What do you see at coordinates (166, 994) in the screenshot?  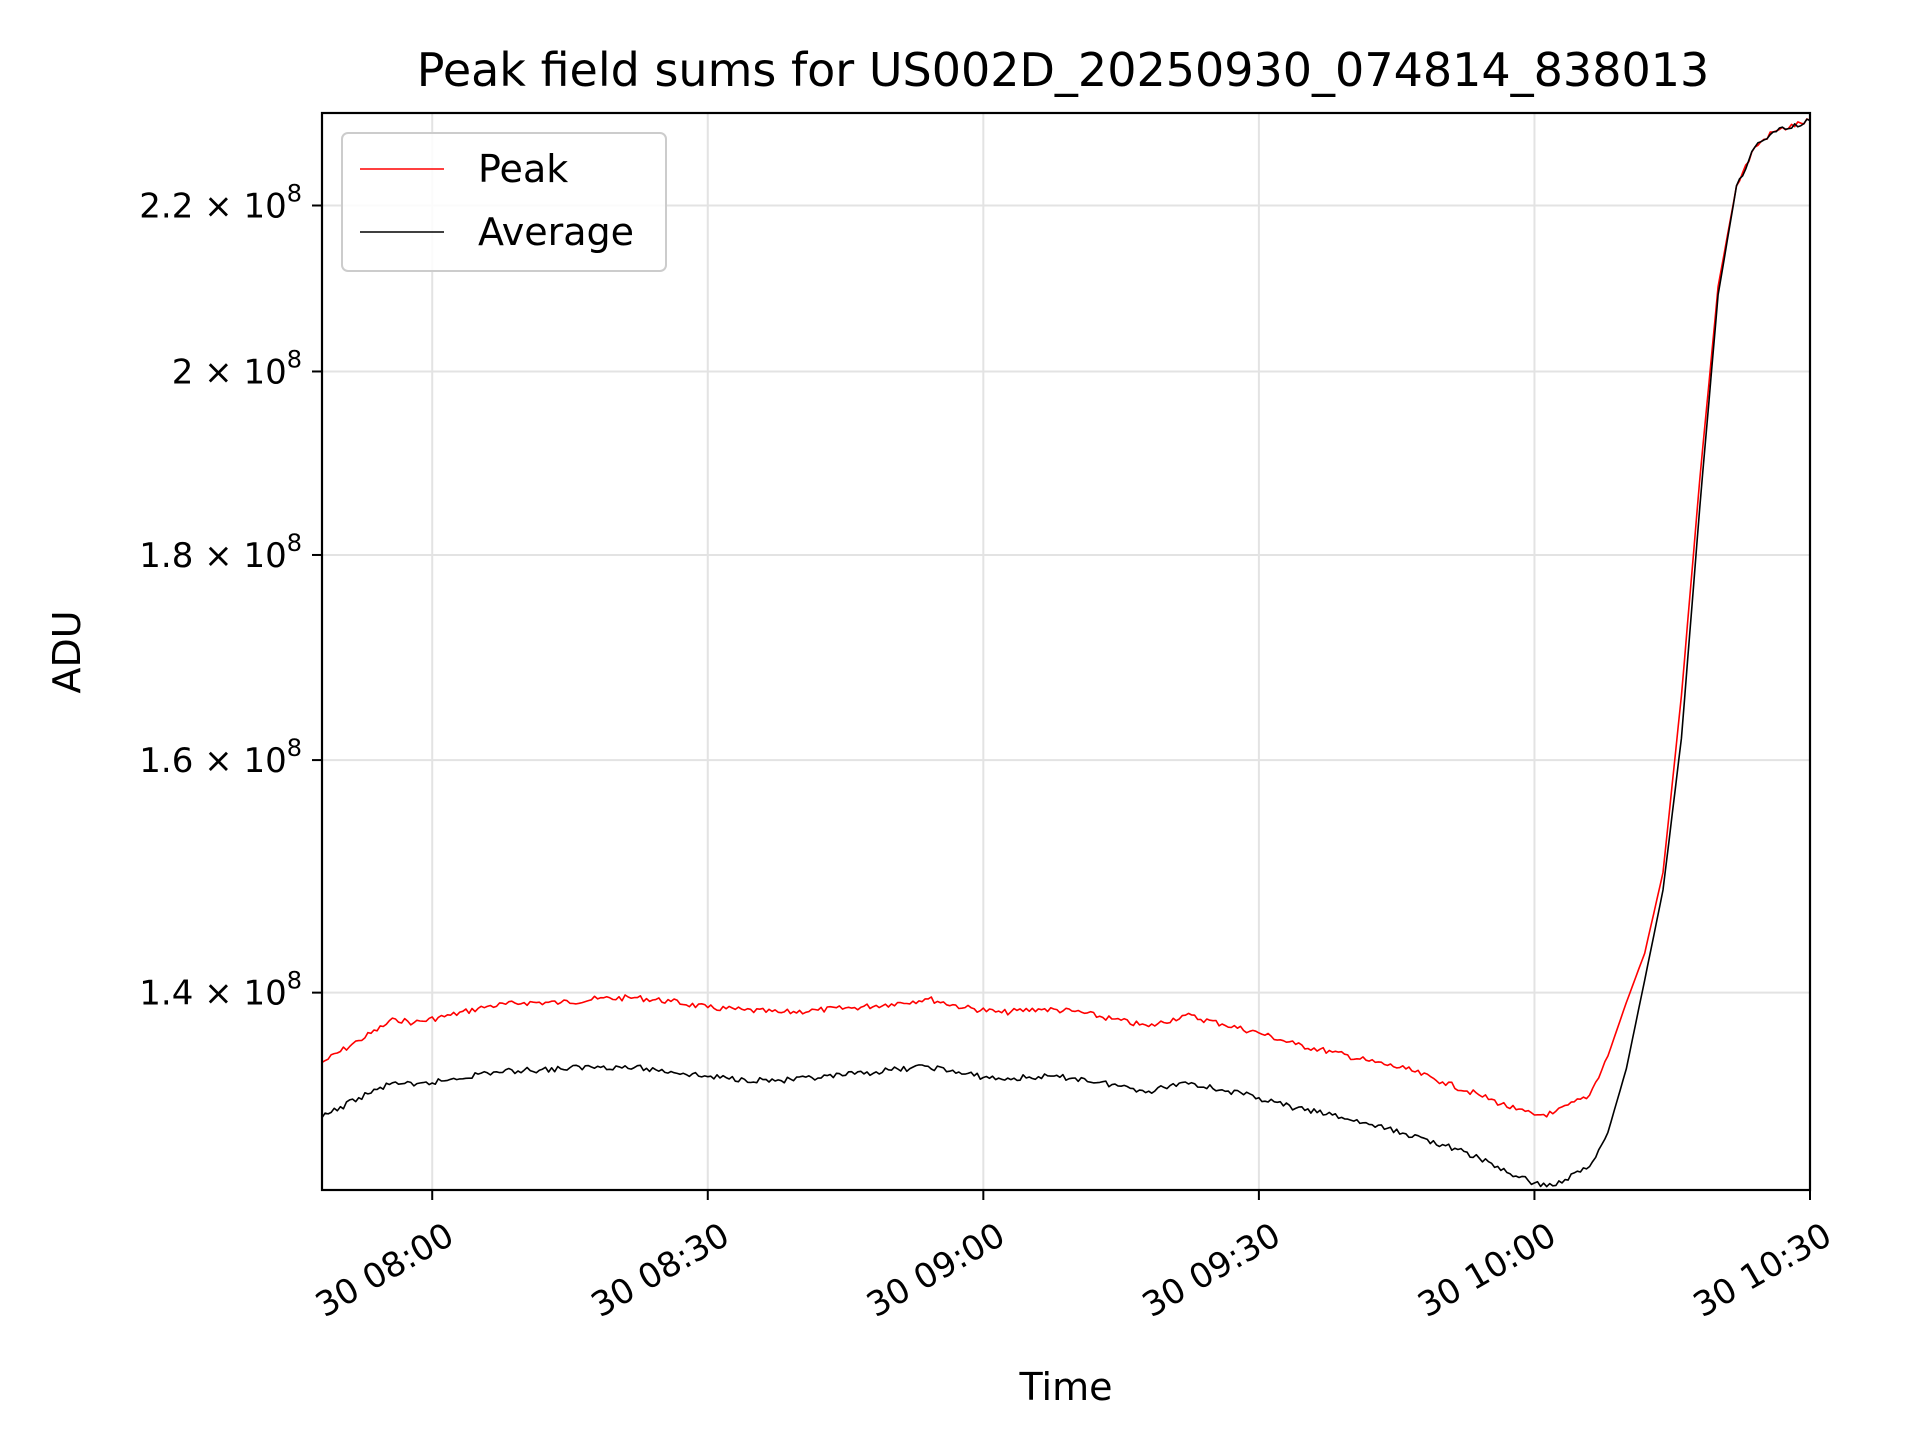 I see `y-tick-mantissa: 1.4` at bounding box center [166, 994].